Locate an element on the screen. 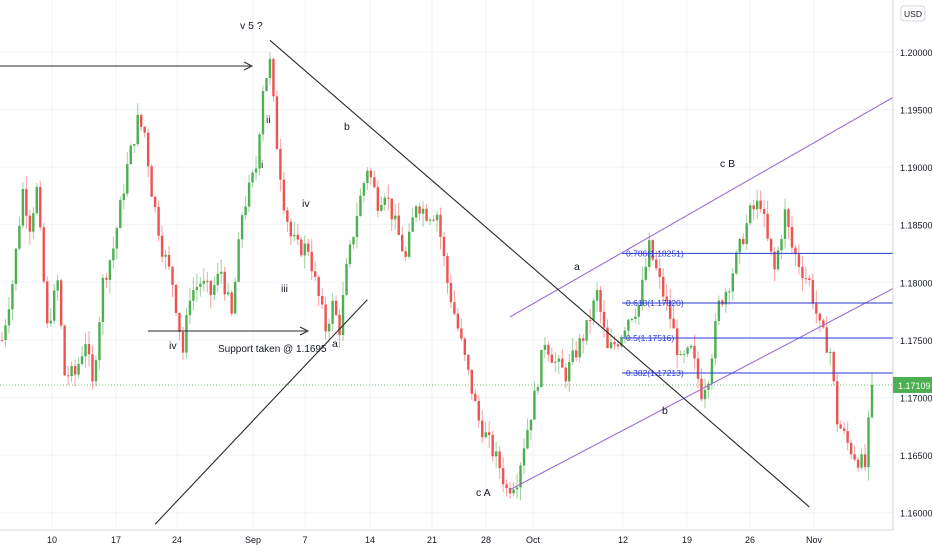  fib-level-label: 0.5(1.17516) is located at coordinates (650, 338).